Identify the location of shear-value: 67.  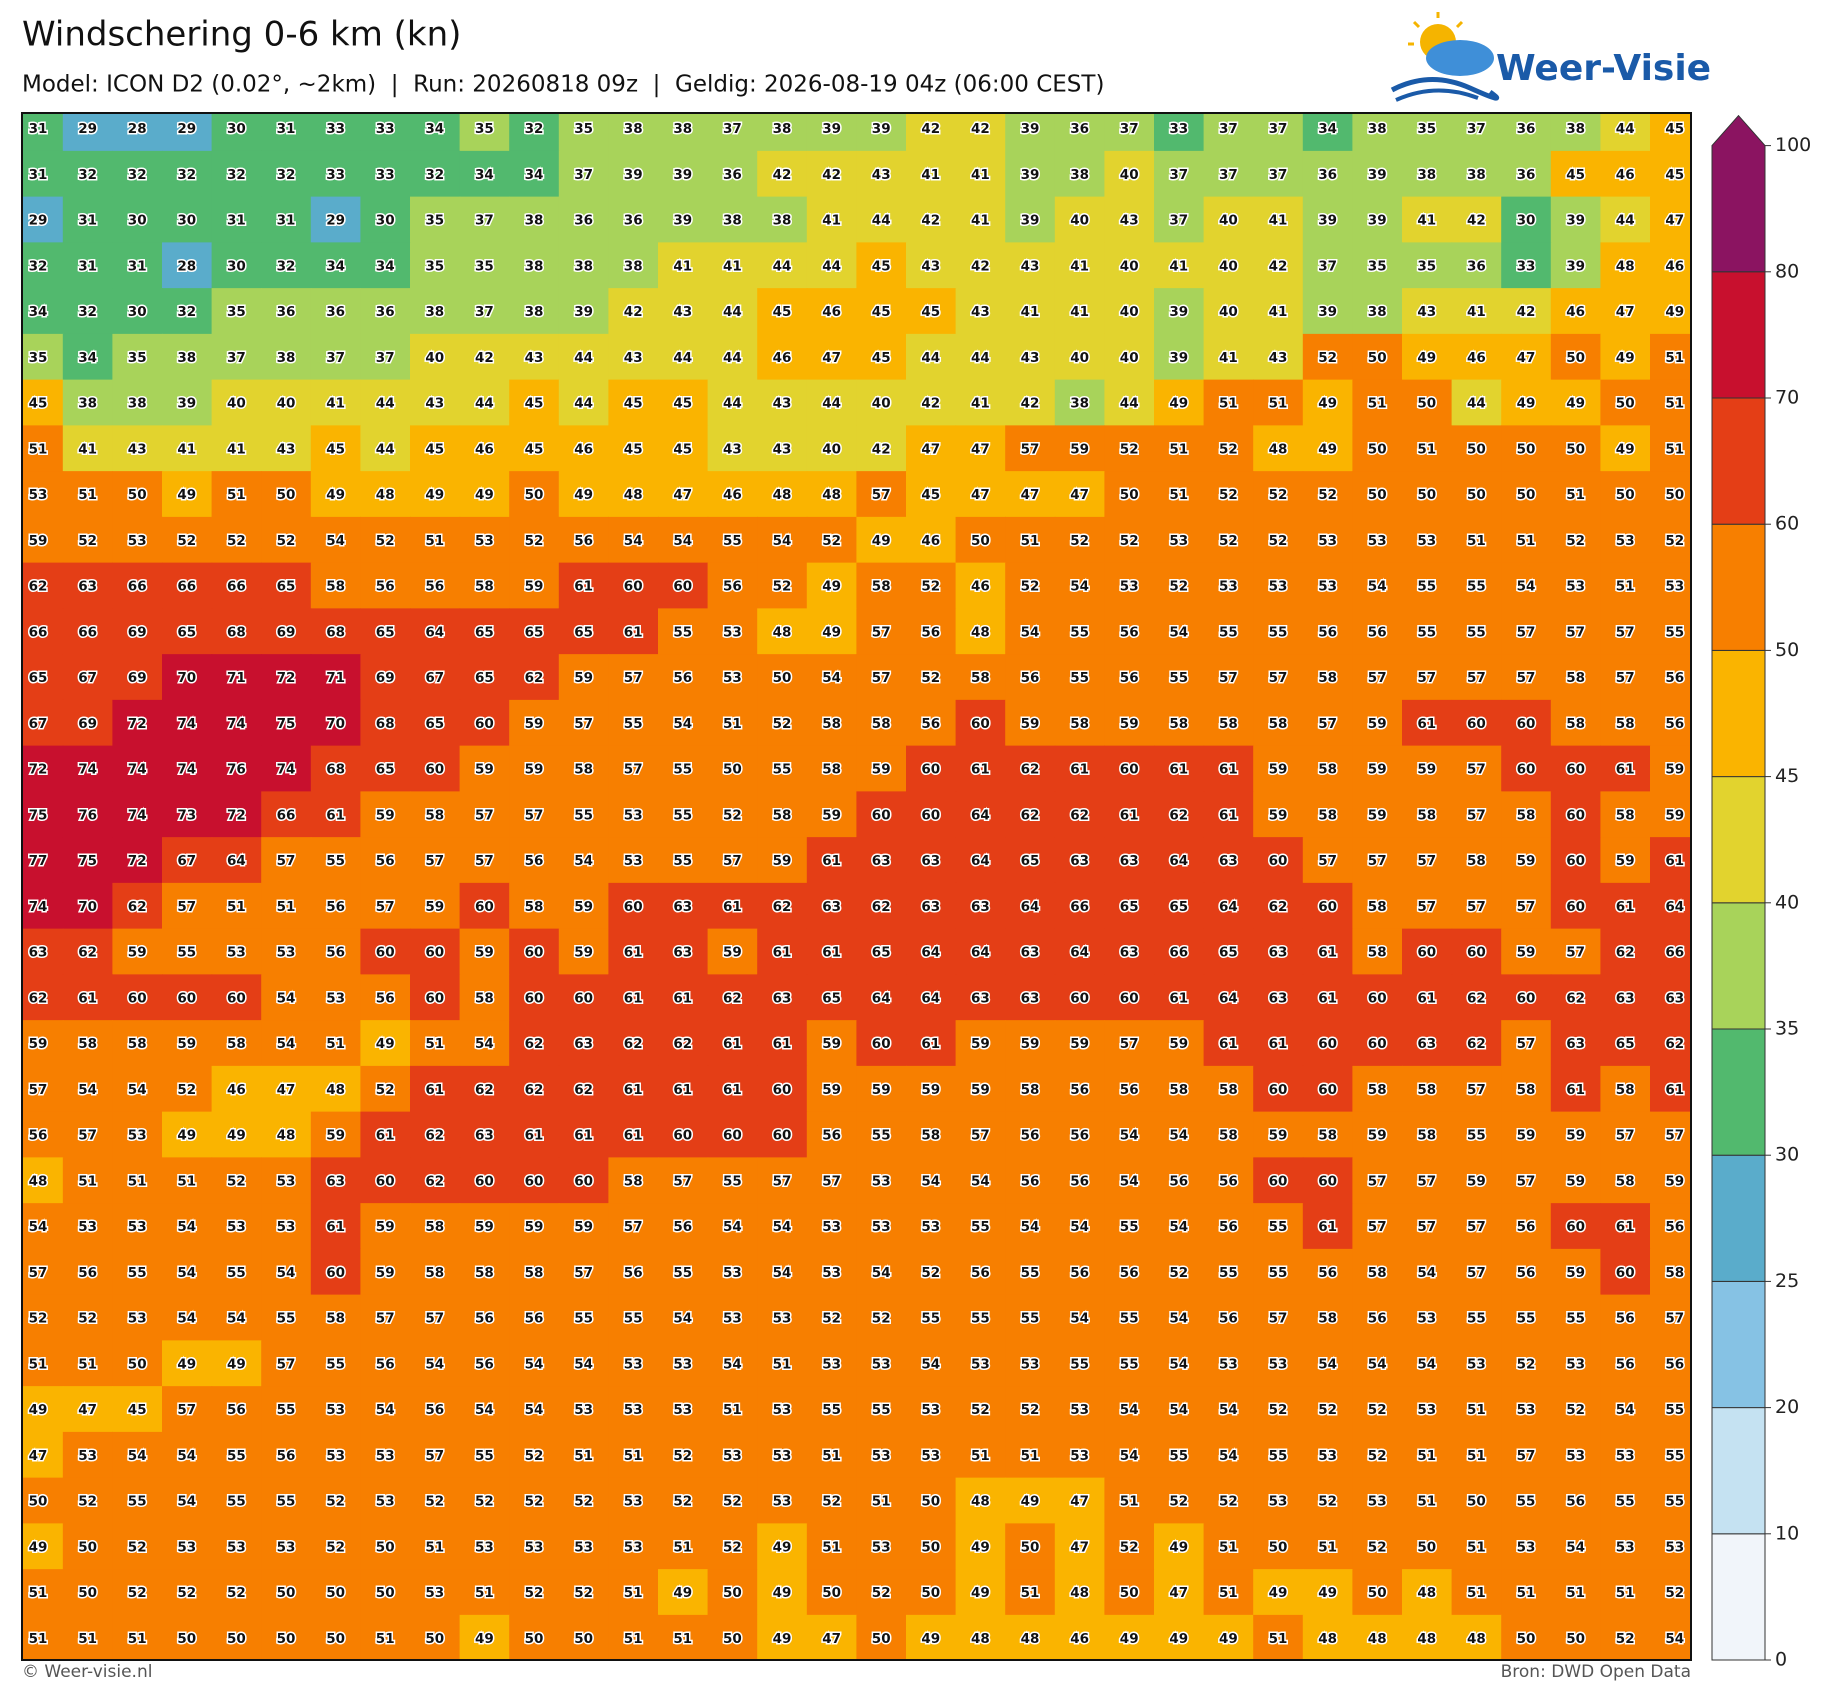
(87, 678).